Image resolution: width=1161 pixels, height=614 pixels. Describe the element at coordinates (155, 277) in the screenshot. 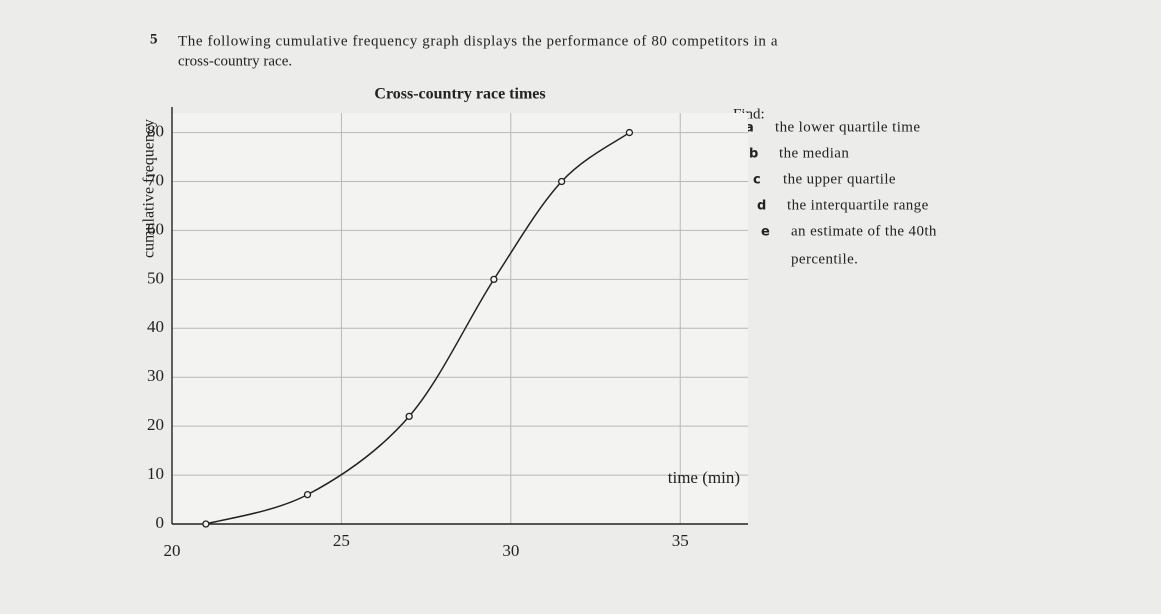

I see `y-tick-label: 50` at that location.